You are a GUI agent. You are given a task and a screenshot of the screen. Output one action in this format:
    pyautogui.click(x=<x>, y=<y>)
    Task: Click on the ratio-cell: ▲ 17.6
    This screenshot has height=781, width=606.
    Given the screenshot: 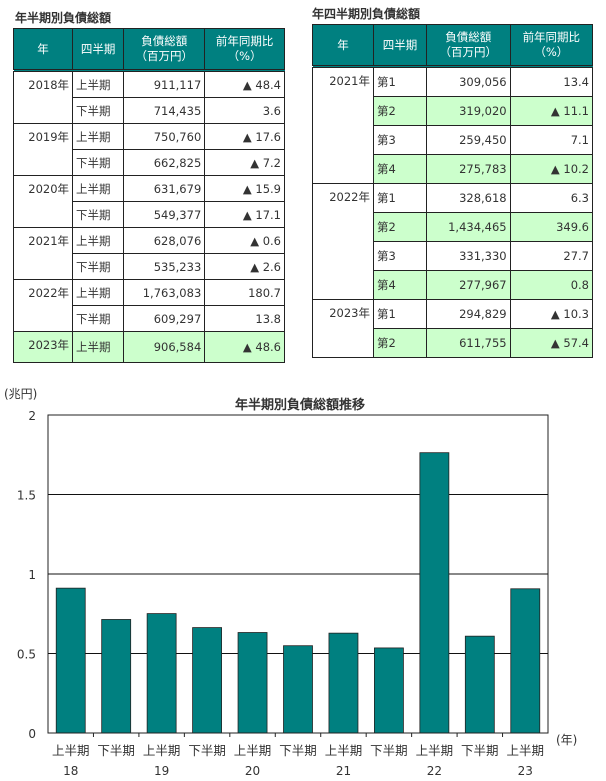 What is the action you would take?
    pyautogui.click(x=244, y=136)
    